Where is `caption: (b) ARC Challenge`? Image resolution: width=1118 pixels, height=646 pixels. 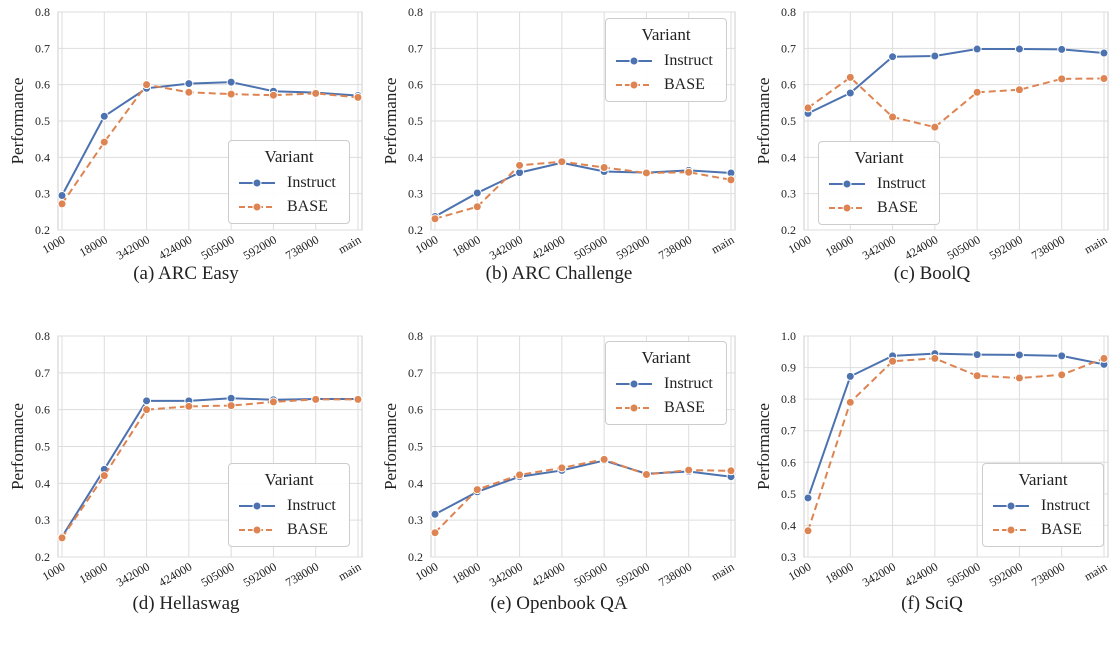 caption: (b) ARC Challenge is located at coordinates (559, 273).